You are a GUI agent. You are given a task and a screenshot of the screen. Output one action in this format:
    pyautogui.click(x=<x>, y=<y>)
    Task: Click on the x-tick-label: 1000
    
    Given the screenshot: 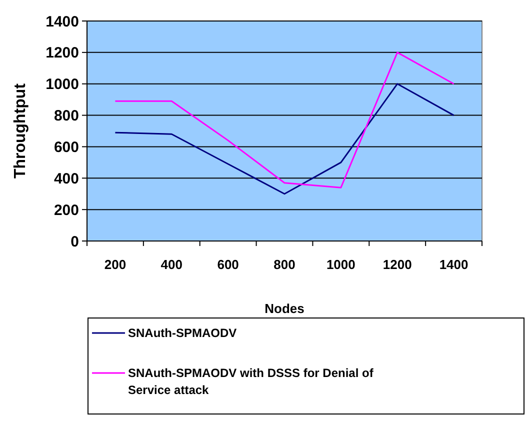 What is the action you would take?
    pyautogui.click(x=341, y=264)
    